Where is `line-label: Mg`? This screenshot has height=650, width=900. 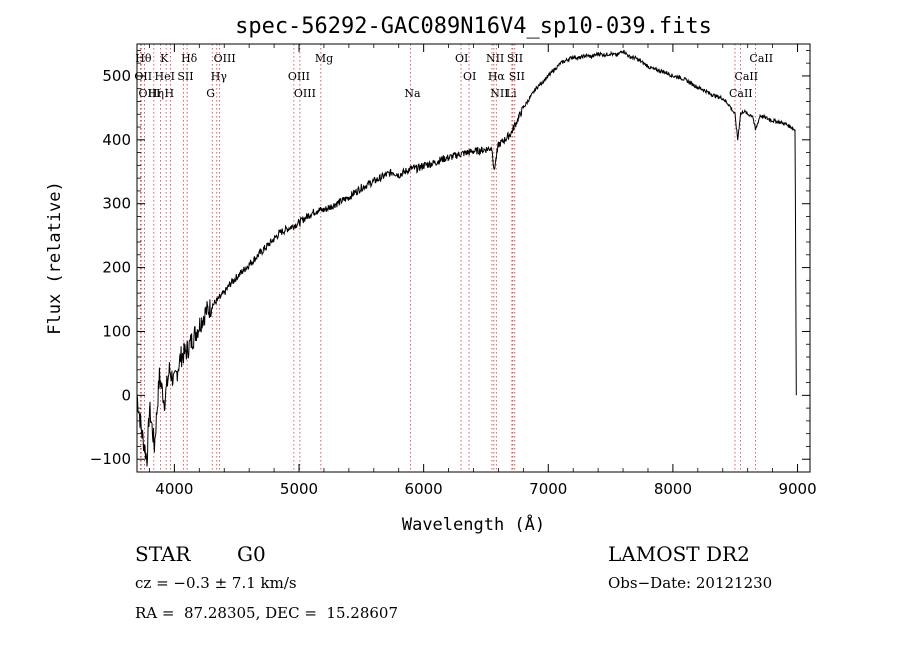 line-label: Mg is located at coordinates (324, 58).